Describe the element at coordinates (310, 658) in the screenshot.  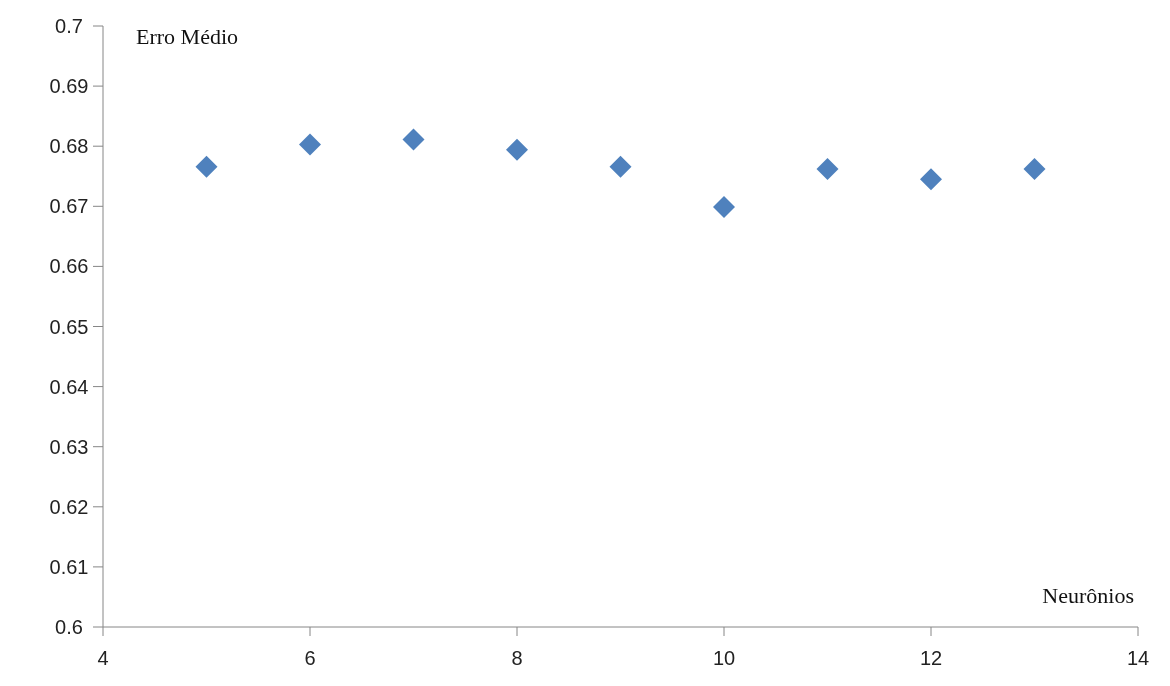
I see `x-tick-label: 6` at that location.